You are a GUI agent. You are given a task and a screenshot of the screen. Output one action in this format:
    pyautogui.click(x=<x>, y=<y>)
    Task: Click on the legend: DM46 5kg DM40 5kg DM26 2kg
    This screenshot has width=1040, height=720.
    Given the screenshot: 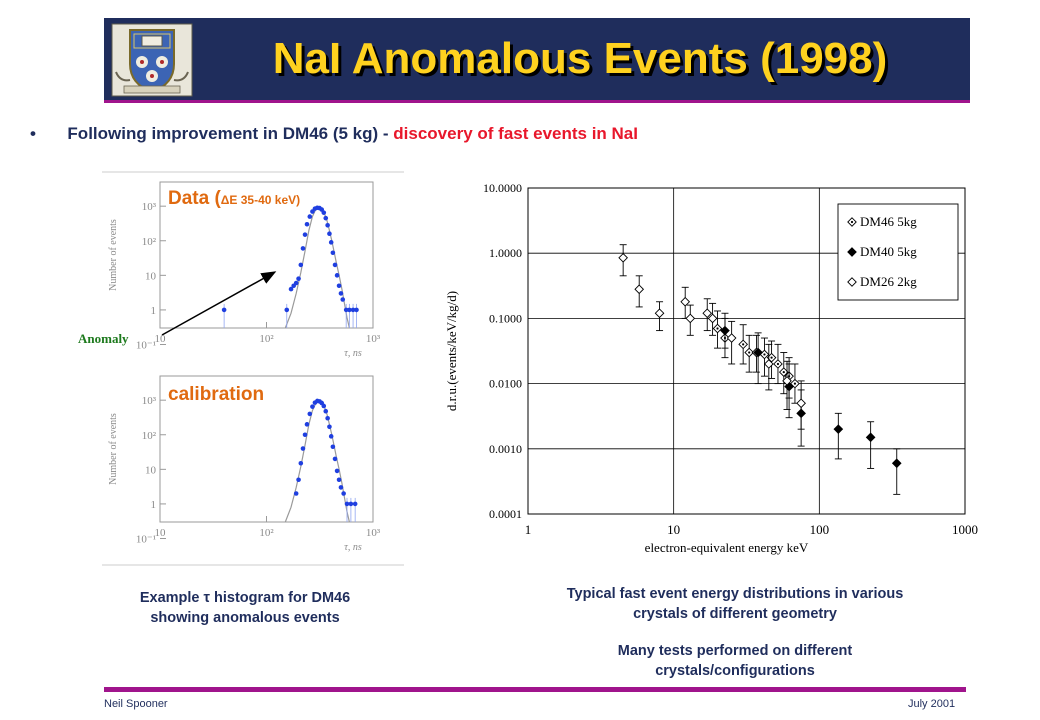 What is the action you would take?
    pyautogui.click(x=898, y=252)
    